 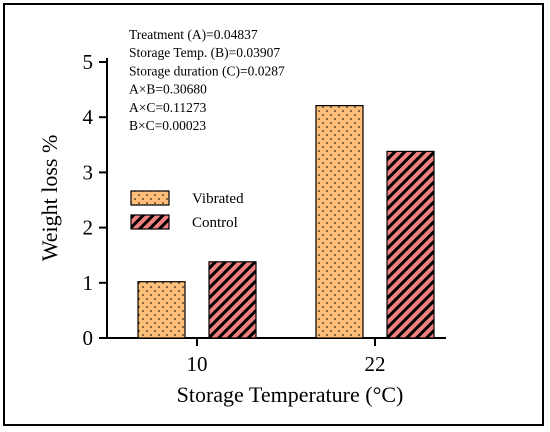 I want to click on x-axis-label: Storage Temperature (°C), so click(x=290, y=394).